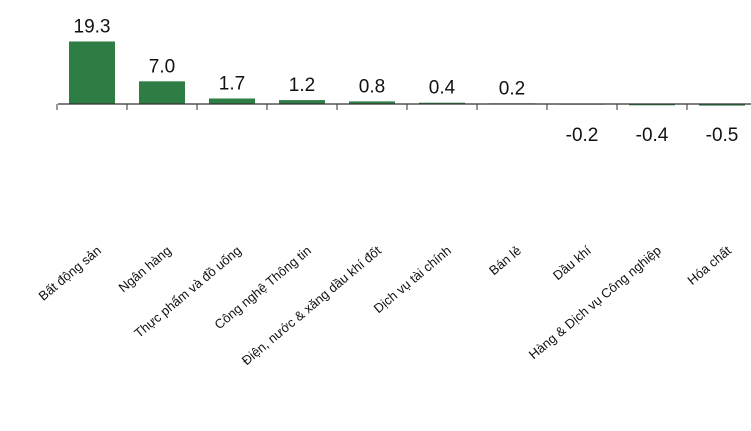 Image resolution: width=751 pixels, height=431 pixels. What do you see at coordinates (232, 83) in the screenshot?
I see `bar-value-label: 1.7` at bounding box center [232, 83].